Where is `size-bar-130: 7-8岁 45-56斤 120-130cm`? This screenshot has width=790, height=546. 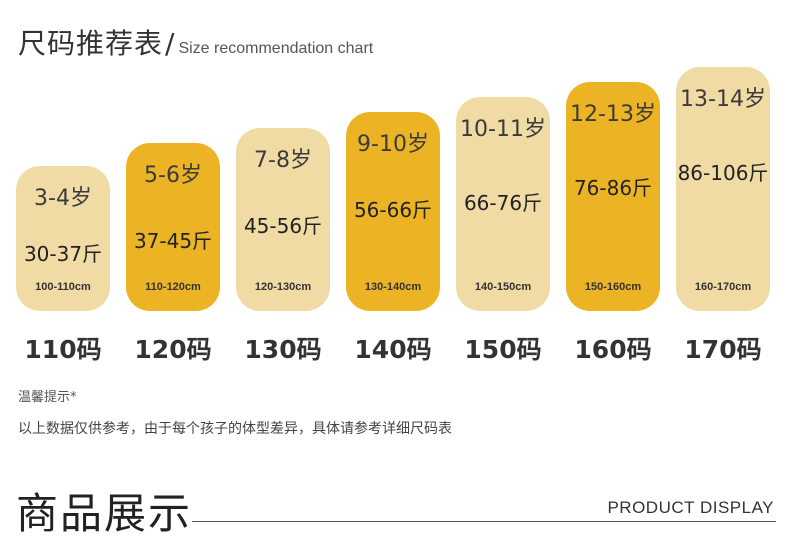
size-bar-130: 7-8岁 45-56斤 120-130cm is located at coordinates (283, 219).